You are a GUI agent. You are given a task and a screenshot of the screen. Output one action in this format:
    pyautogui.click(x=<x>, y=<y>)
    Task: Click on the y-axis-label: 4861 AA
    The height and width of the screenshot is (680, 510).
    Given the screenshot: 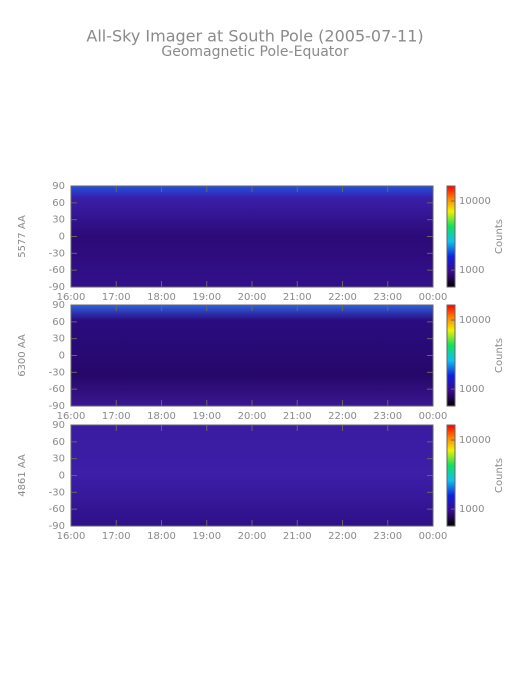 What is the action you would take?
    pyautogui.click(x=22, y=475)
    